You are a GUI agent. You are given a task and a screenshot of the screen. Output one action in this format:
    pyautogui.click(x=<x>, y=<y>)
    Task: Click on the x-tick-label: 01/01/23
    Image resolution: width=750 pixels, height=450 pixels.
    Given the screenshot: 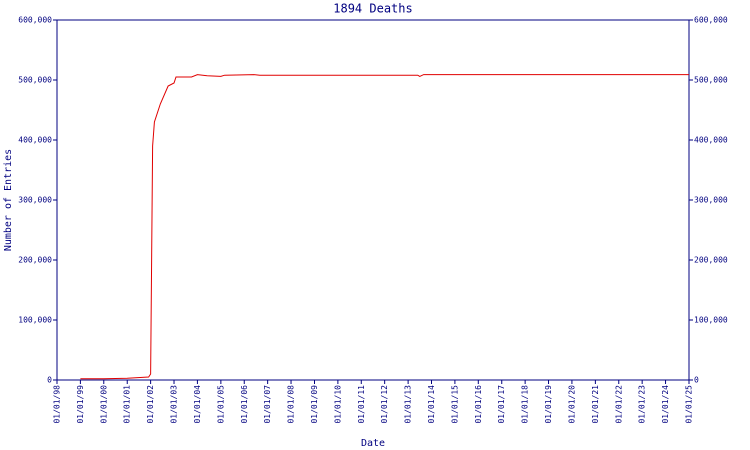 What is the action you would take?
    pyautogui.click(x=642, y=404)
    